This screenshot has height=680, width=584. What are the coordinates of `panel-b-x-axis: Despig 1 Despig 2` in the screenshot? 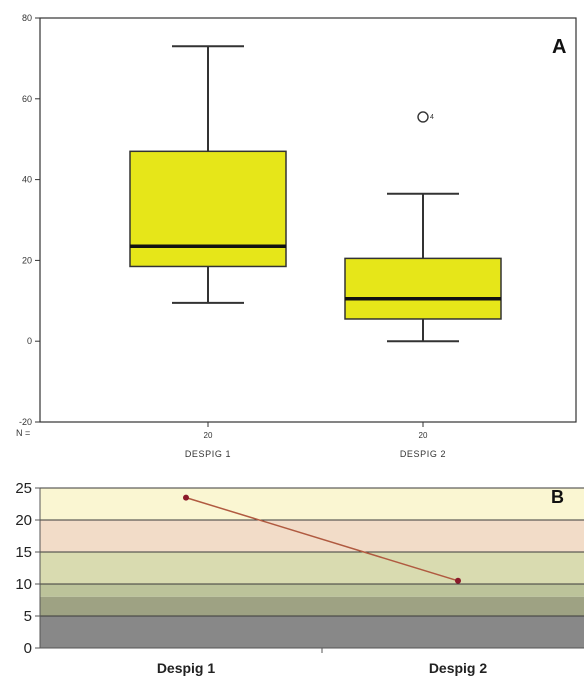 It's located at (322, 668).